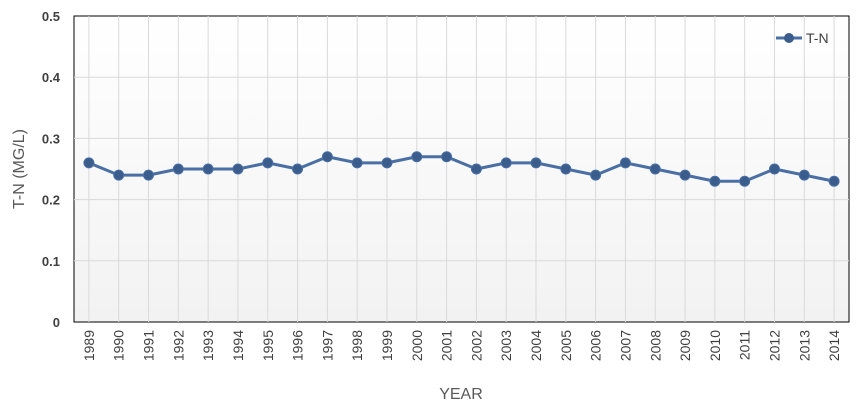 The width and height of the screenshot is (858, 414). I want to click on y-tick-label: 0.1, so click(51, 261).